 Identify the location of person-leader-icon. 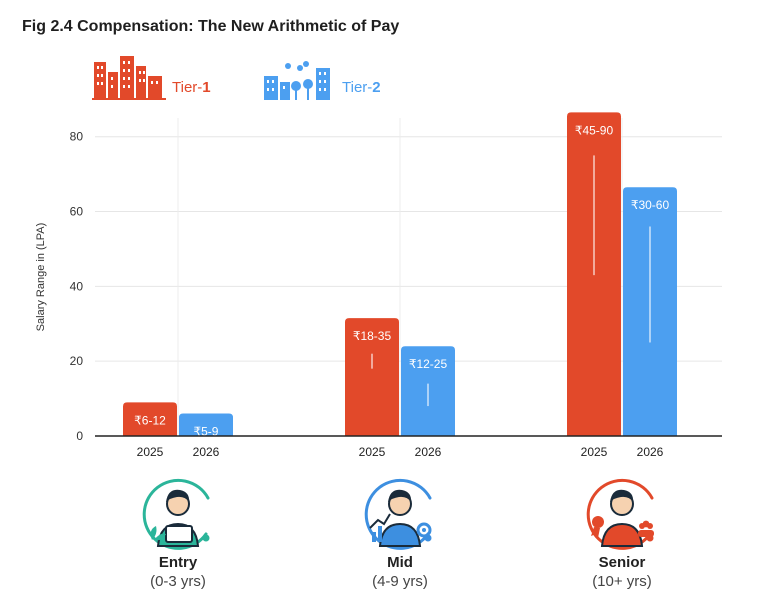
(620, 514).